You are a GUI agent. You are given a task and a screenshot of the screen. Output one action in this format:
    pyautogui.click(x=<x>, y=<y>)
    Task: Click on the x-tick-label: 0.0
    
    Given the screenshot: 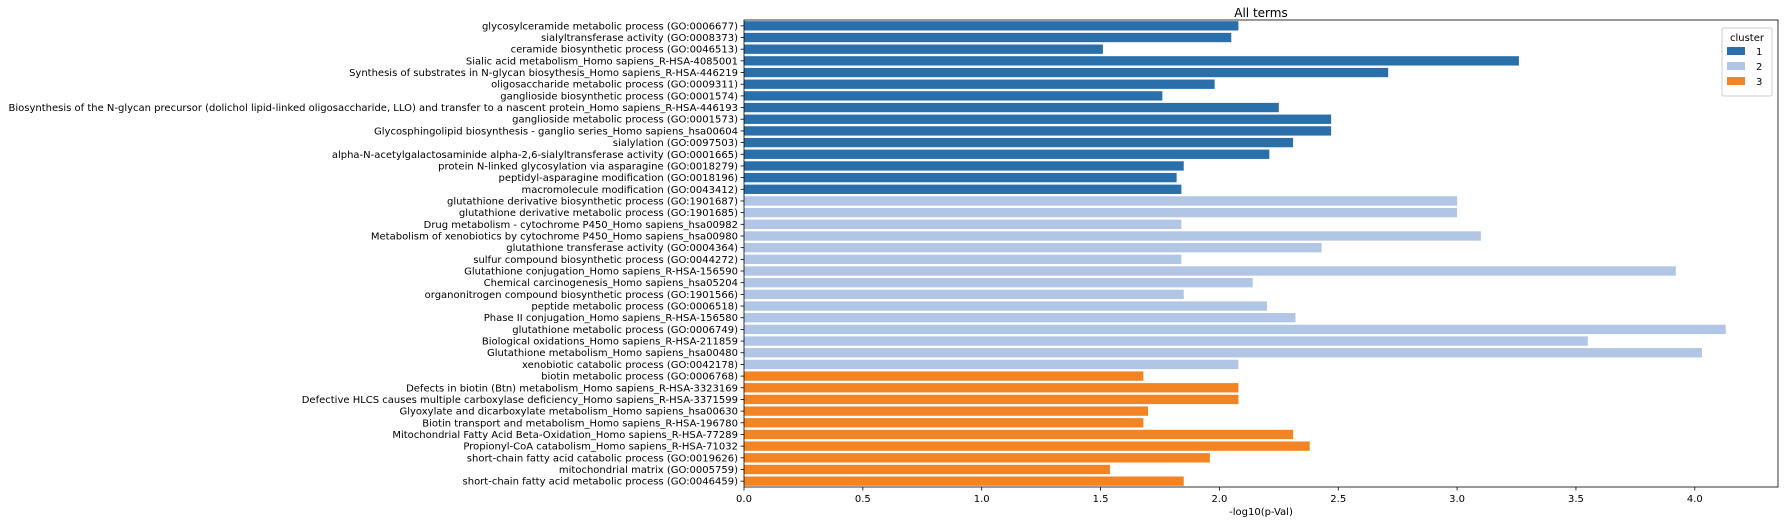 What is the action you would take?
    pyautogui.click(x=744, y=499)
    